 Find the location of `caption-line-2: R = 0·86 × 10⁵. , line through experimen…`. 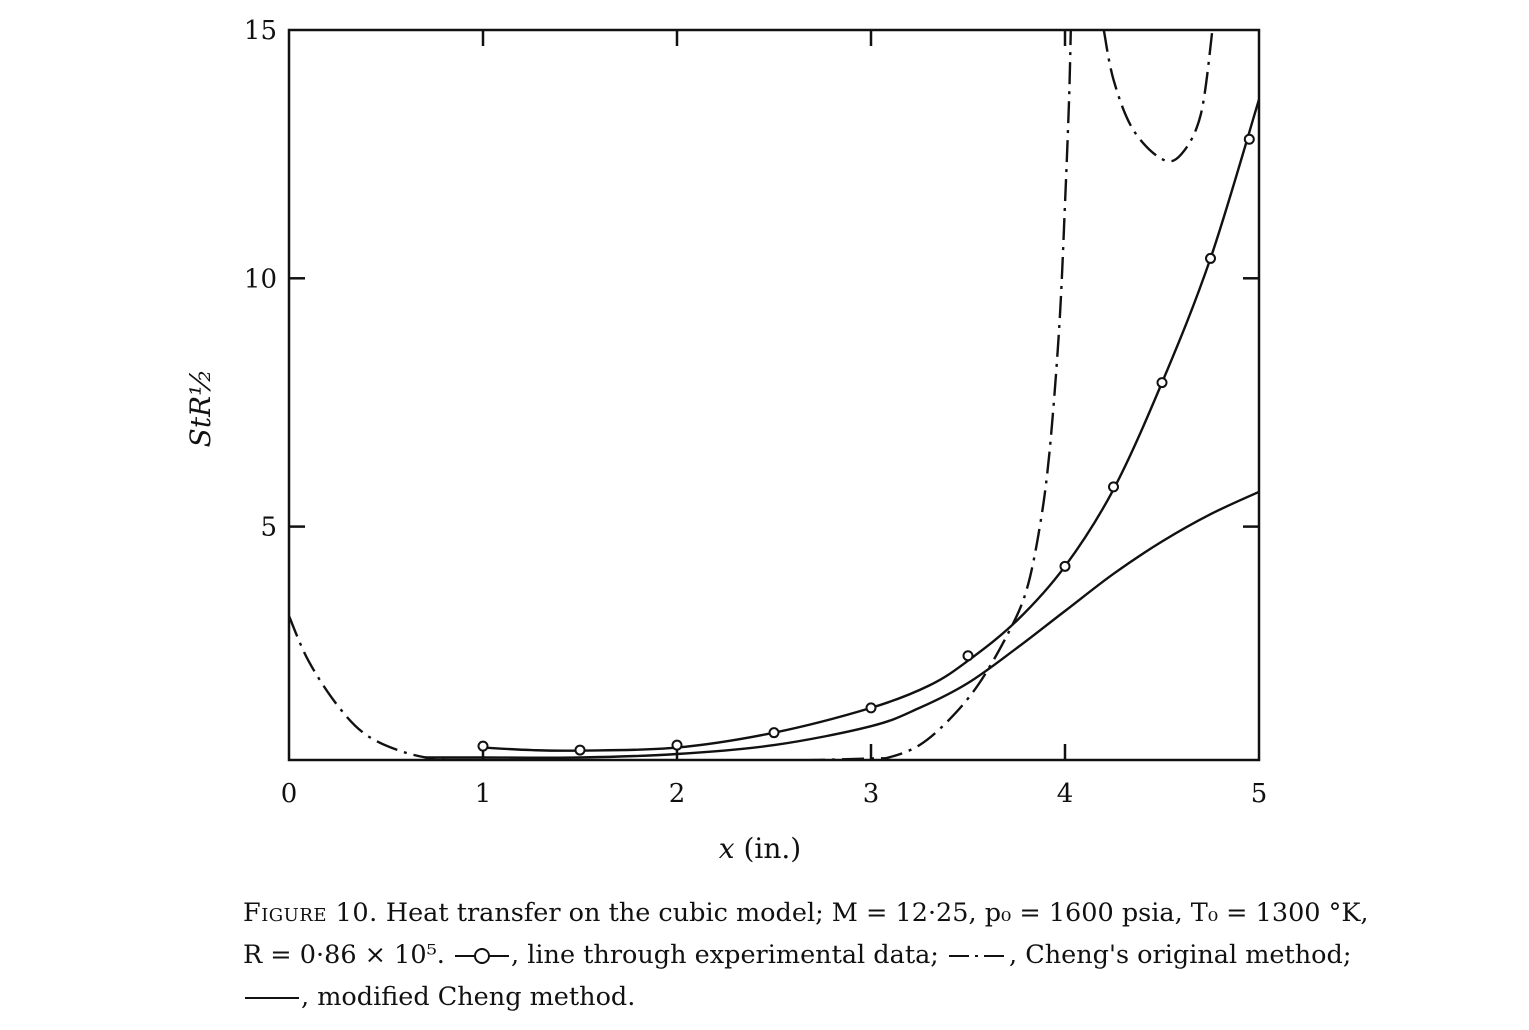

caption-line-2: R = 0·86 × 10⁵. , line through experimen… is located at coordinates (878, 955).